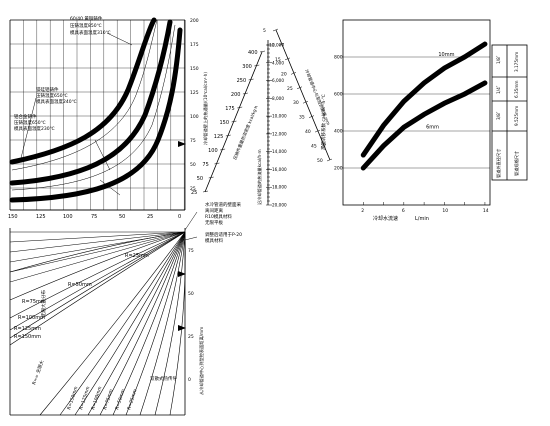 This screenshot has width=550, height=426. I want to click on svg-text: 125, so click(41, 217).